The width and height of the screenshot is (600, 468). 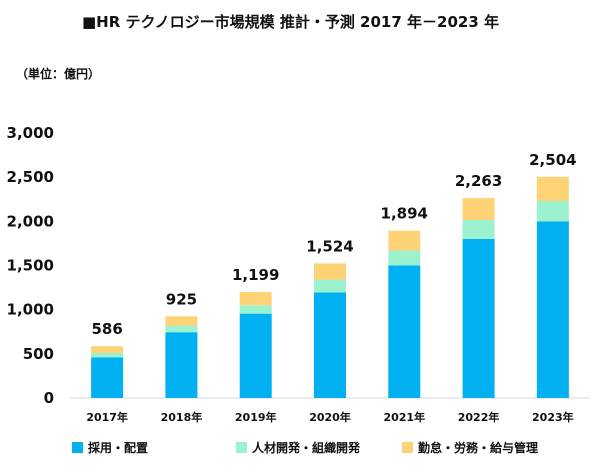 What do you see at coordinates (290, 22) in the screenshot?
I see `chart-title: ■HR テクノロジー市場規模 推計・予測 2017 年－2023 年` at bounding box center [290, 22].